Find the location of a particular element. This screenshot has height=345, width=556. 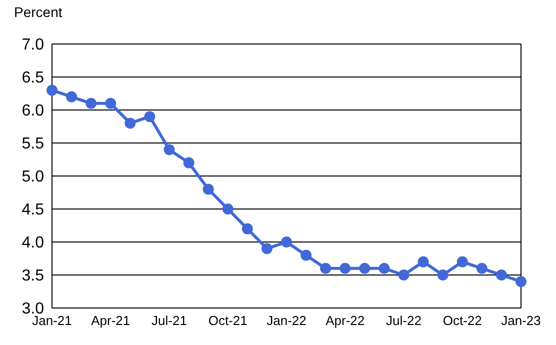

y-tick-label: 6.0 is located at coordinates (33, 111).